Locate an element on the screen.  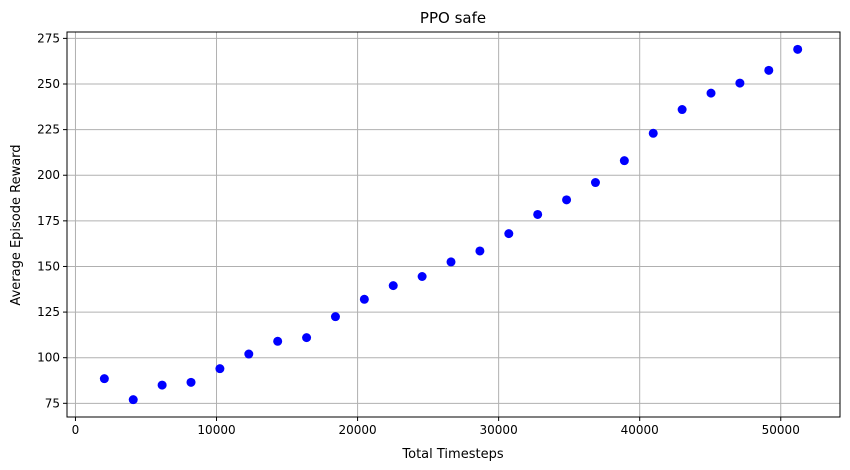
x-axis-label: Total Timesteps is located at coordinates (452, 454).